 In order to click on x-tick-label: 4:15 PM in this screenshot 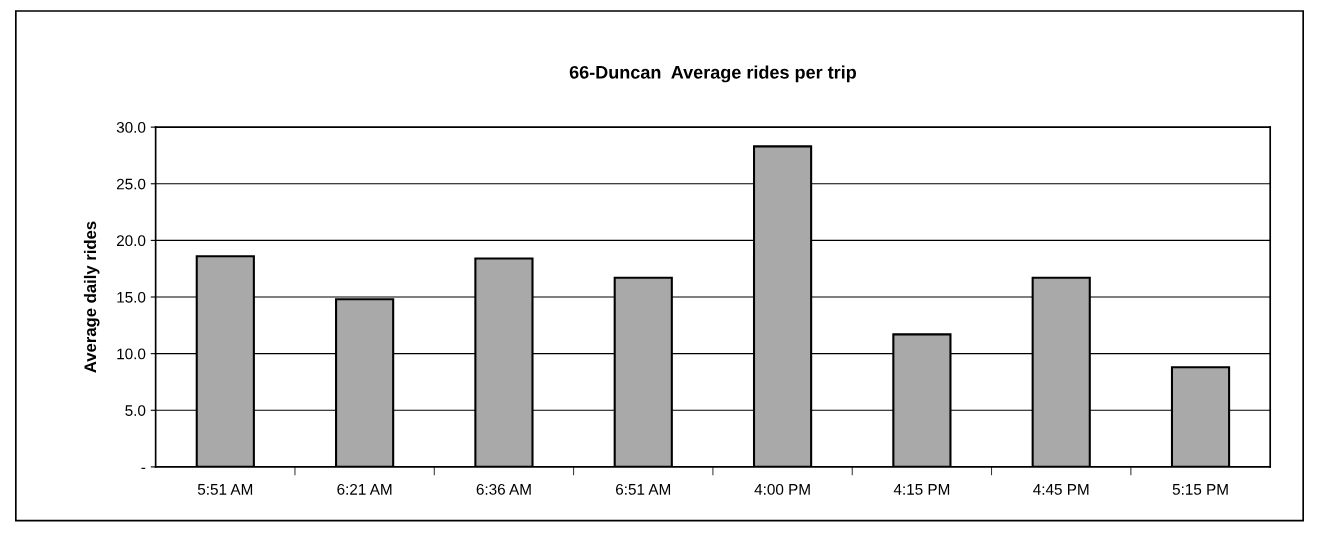, I will do `click(921, 489)`.